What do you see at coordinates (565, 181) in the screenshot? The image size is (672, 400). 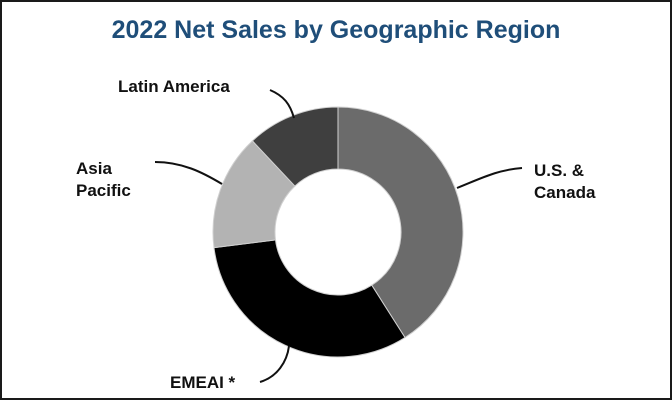 I see `label-us-canada: U.S. & Canada` at bounding box center [565, 181].